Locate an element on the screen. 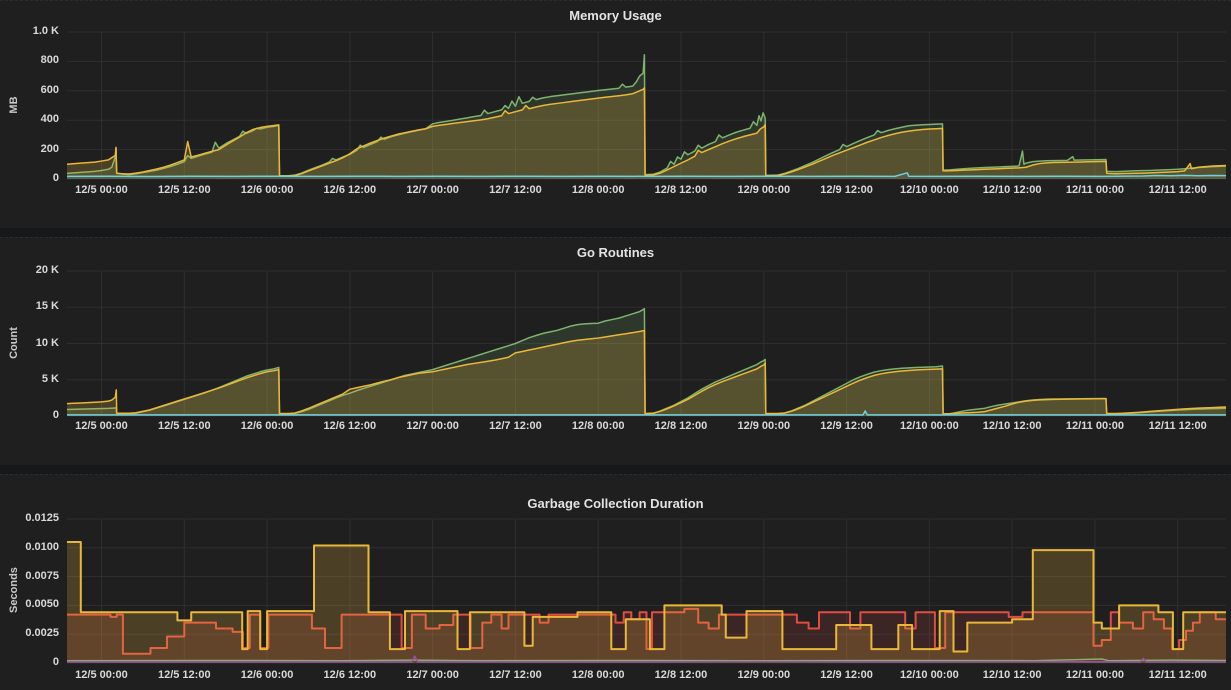  y-tick-label: 0.0075 is located at coordinates (42, 575).